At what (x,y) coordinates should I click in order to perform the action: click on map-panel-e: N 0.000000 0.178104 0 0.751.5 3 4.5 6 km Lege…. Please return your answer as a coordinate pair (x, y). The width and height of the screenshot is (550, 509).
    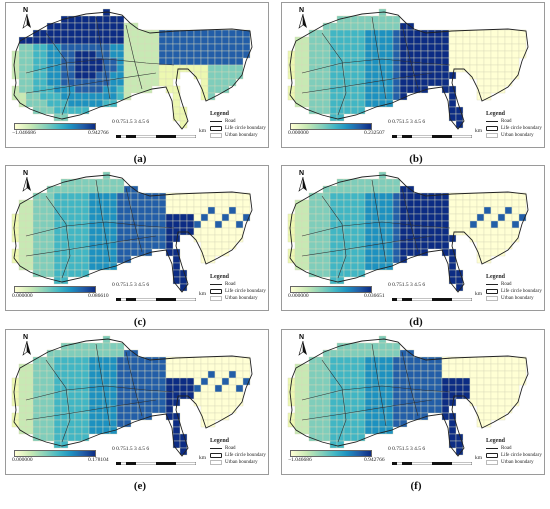
    Looking at the image, I should click on (137, 402).